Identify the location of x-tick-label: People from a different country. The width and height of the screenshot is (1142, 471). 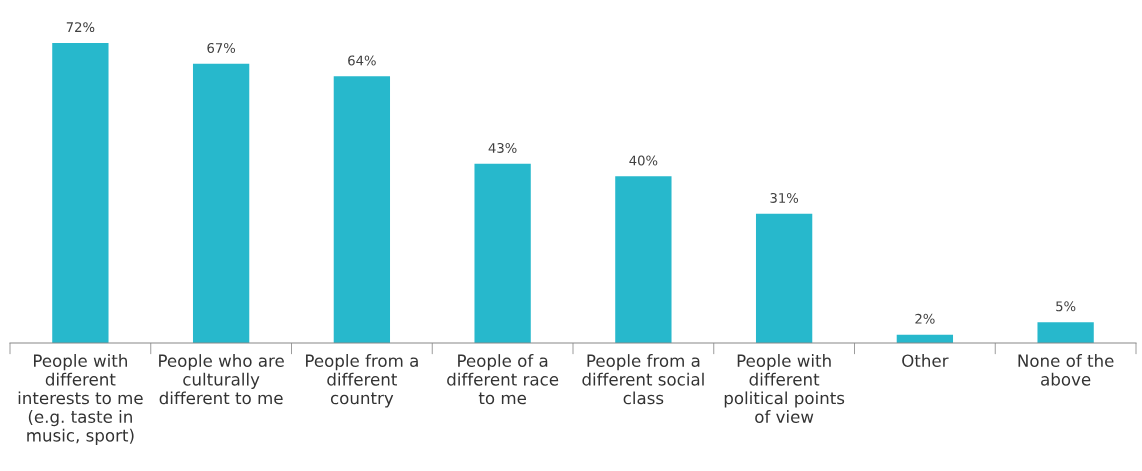
(362, 381).